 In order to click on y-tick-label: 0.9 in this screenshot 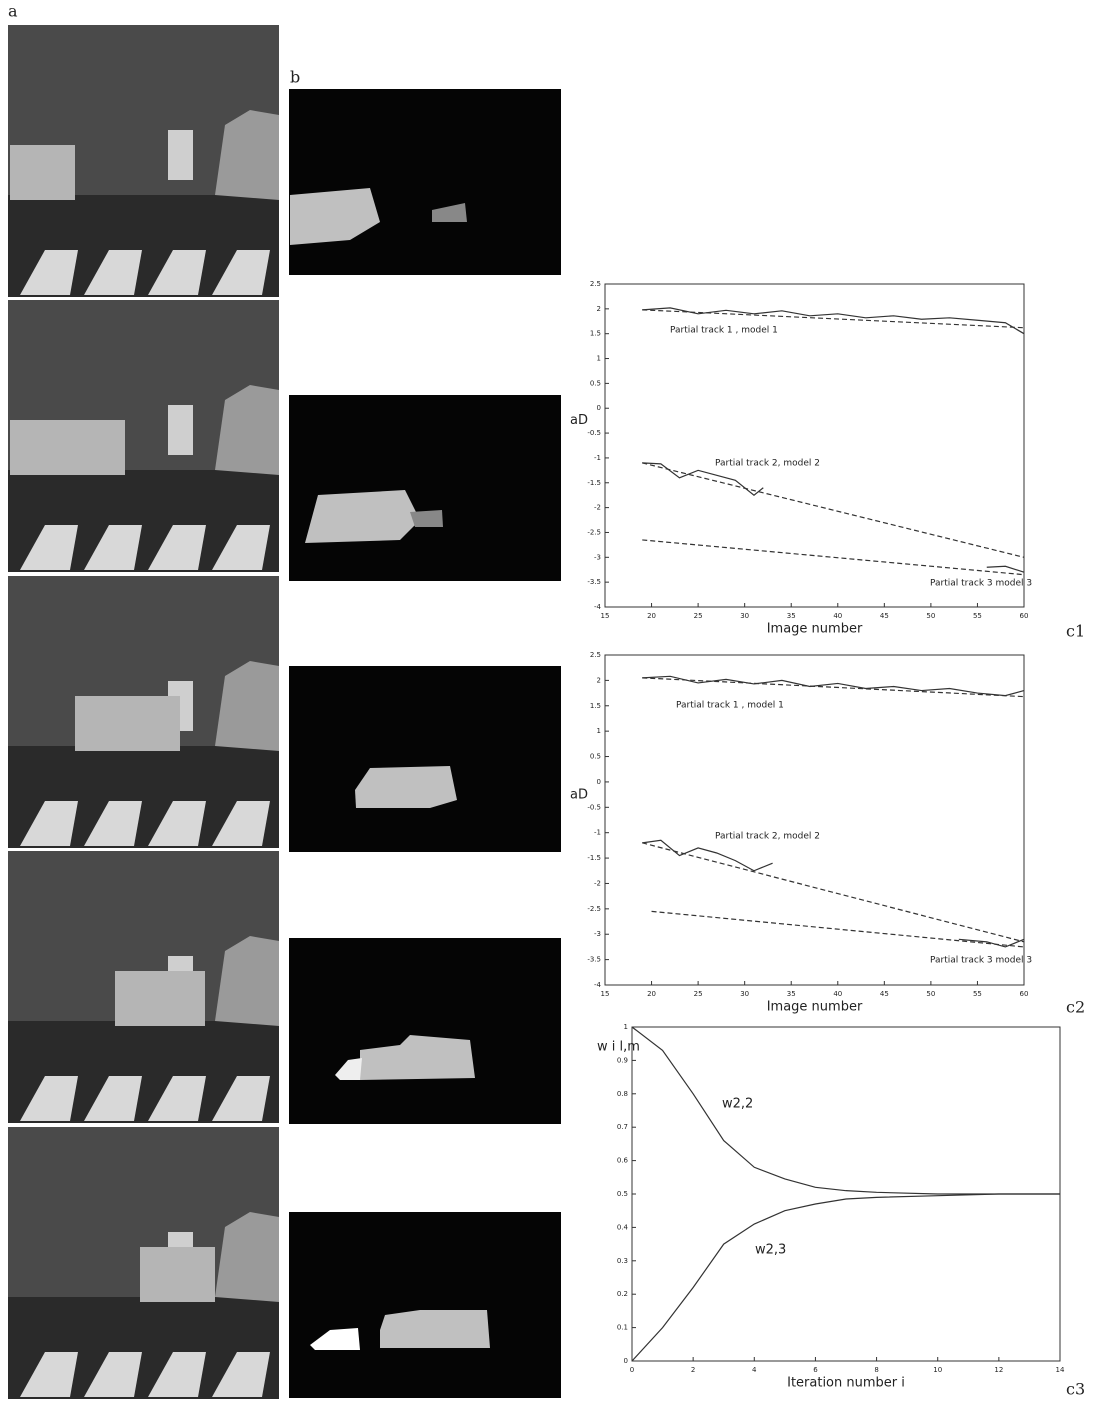, I will do `click(622, 1060)`.